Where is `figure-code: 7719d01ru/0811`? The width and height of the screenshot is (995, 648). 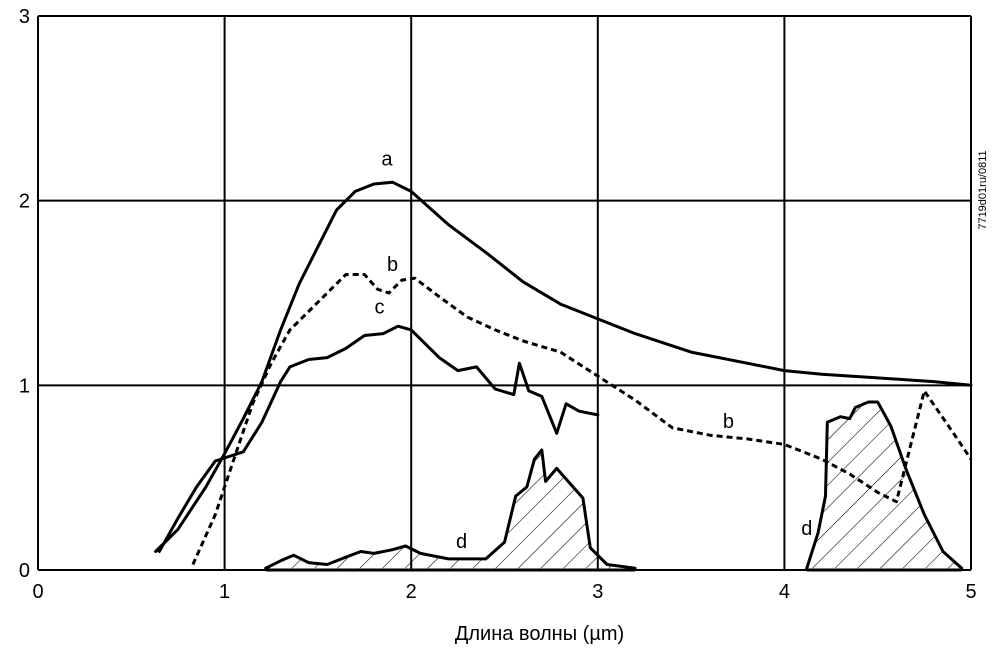
figure-code: 7719d01ru/0811 is located at coordinates (983, 189).